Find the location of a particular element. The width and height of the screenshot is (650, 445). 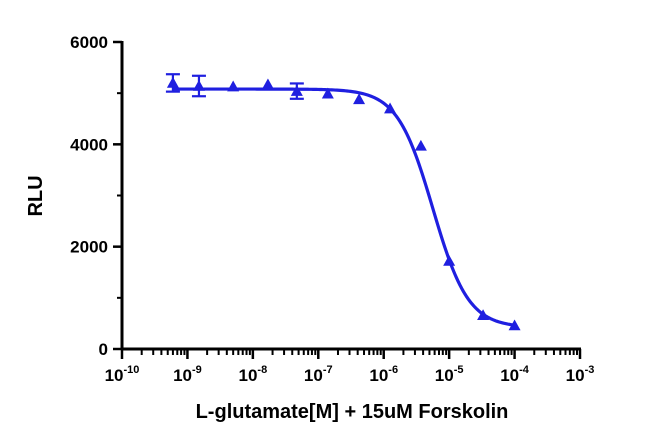

y-tick-label: 0 is located at coordinates (103, 349).